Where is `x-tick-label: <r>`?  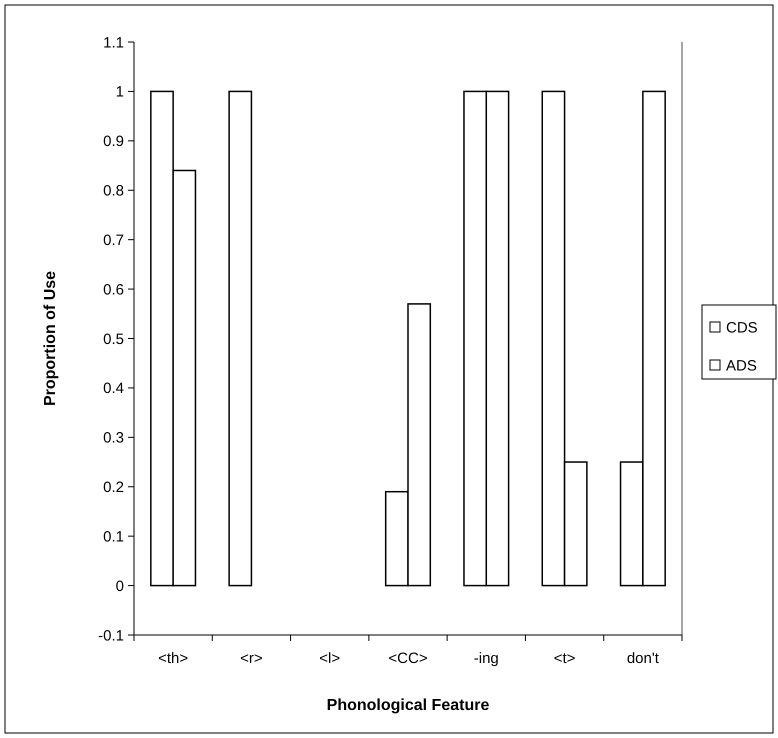
x-tick-label: <r> is located at coordinates (251, 658).